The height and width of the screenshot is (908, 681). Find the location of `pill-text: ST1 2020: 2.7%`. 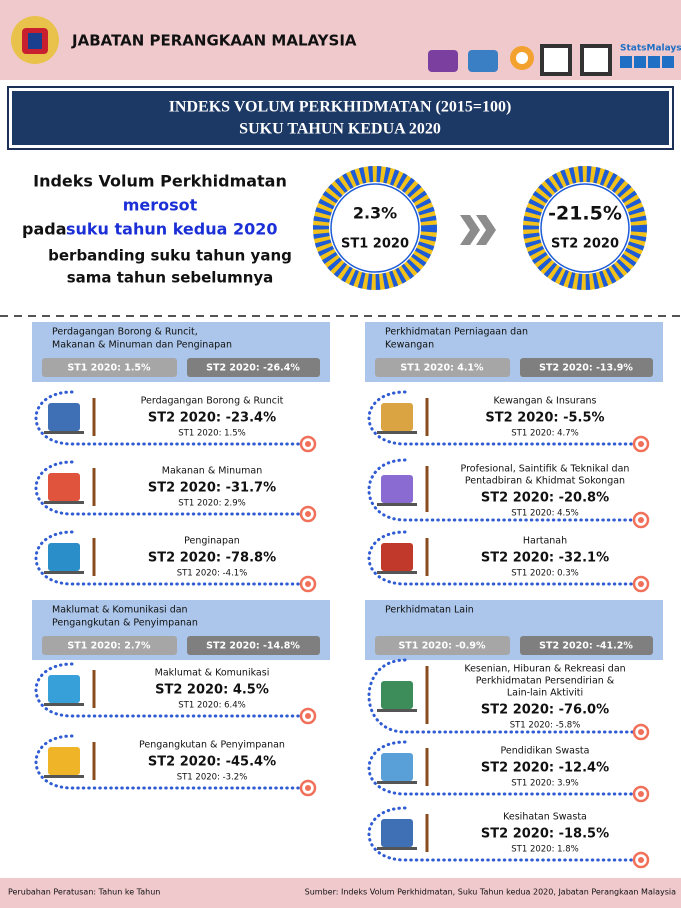

pill-text: ST1 2020: 2.7% is located at coordinates (109, 646).